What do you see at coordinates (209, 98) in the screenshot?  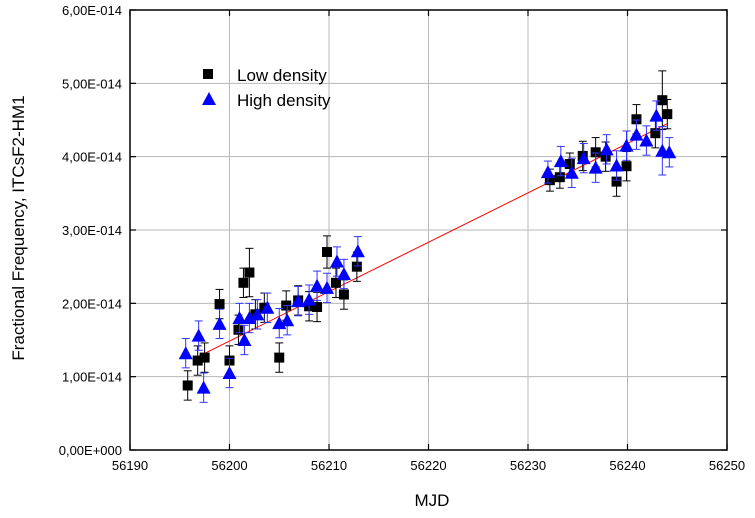 I see `legend-high-density-marker` at bounding box center [209, 98].